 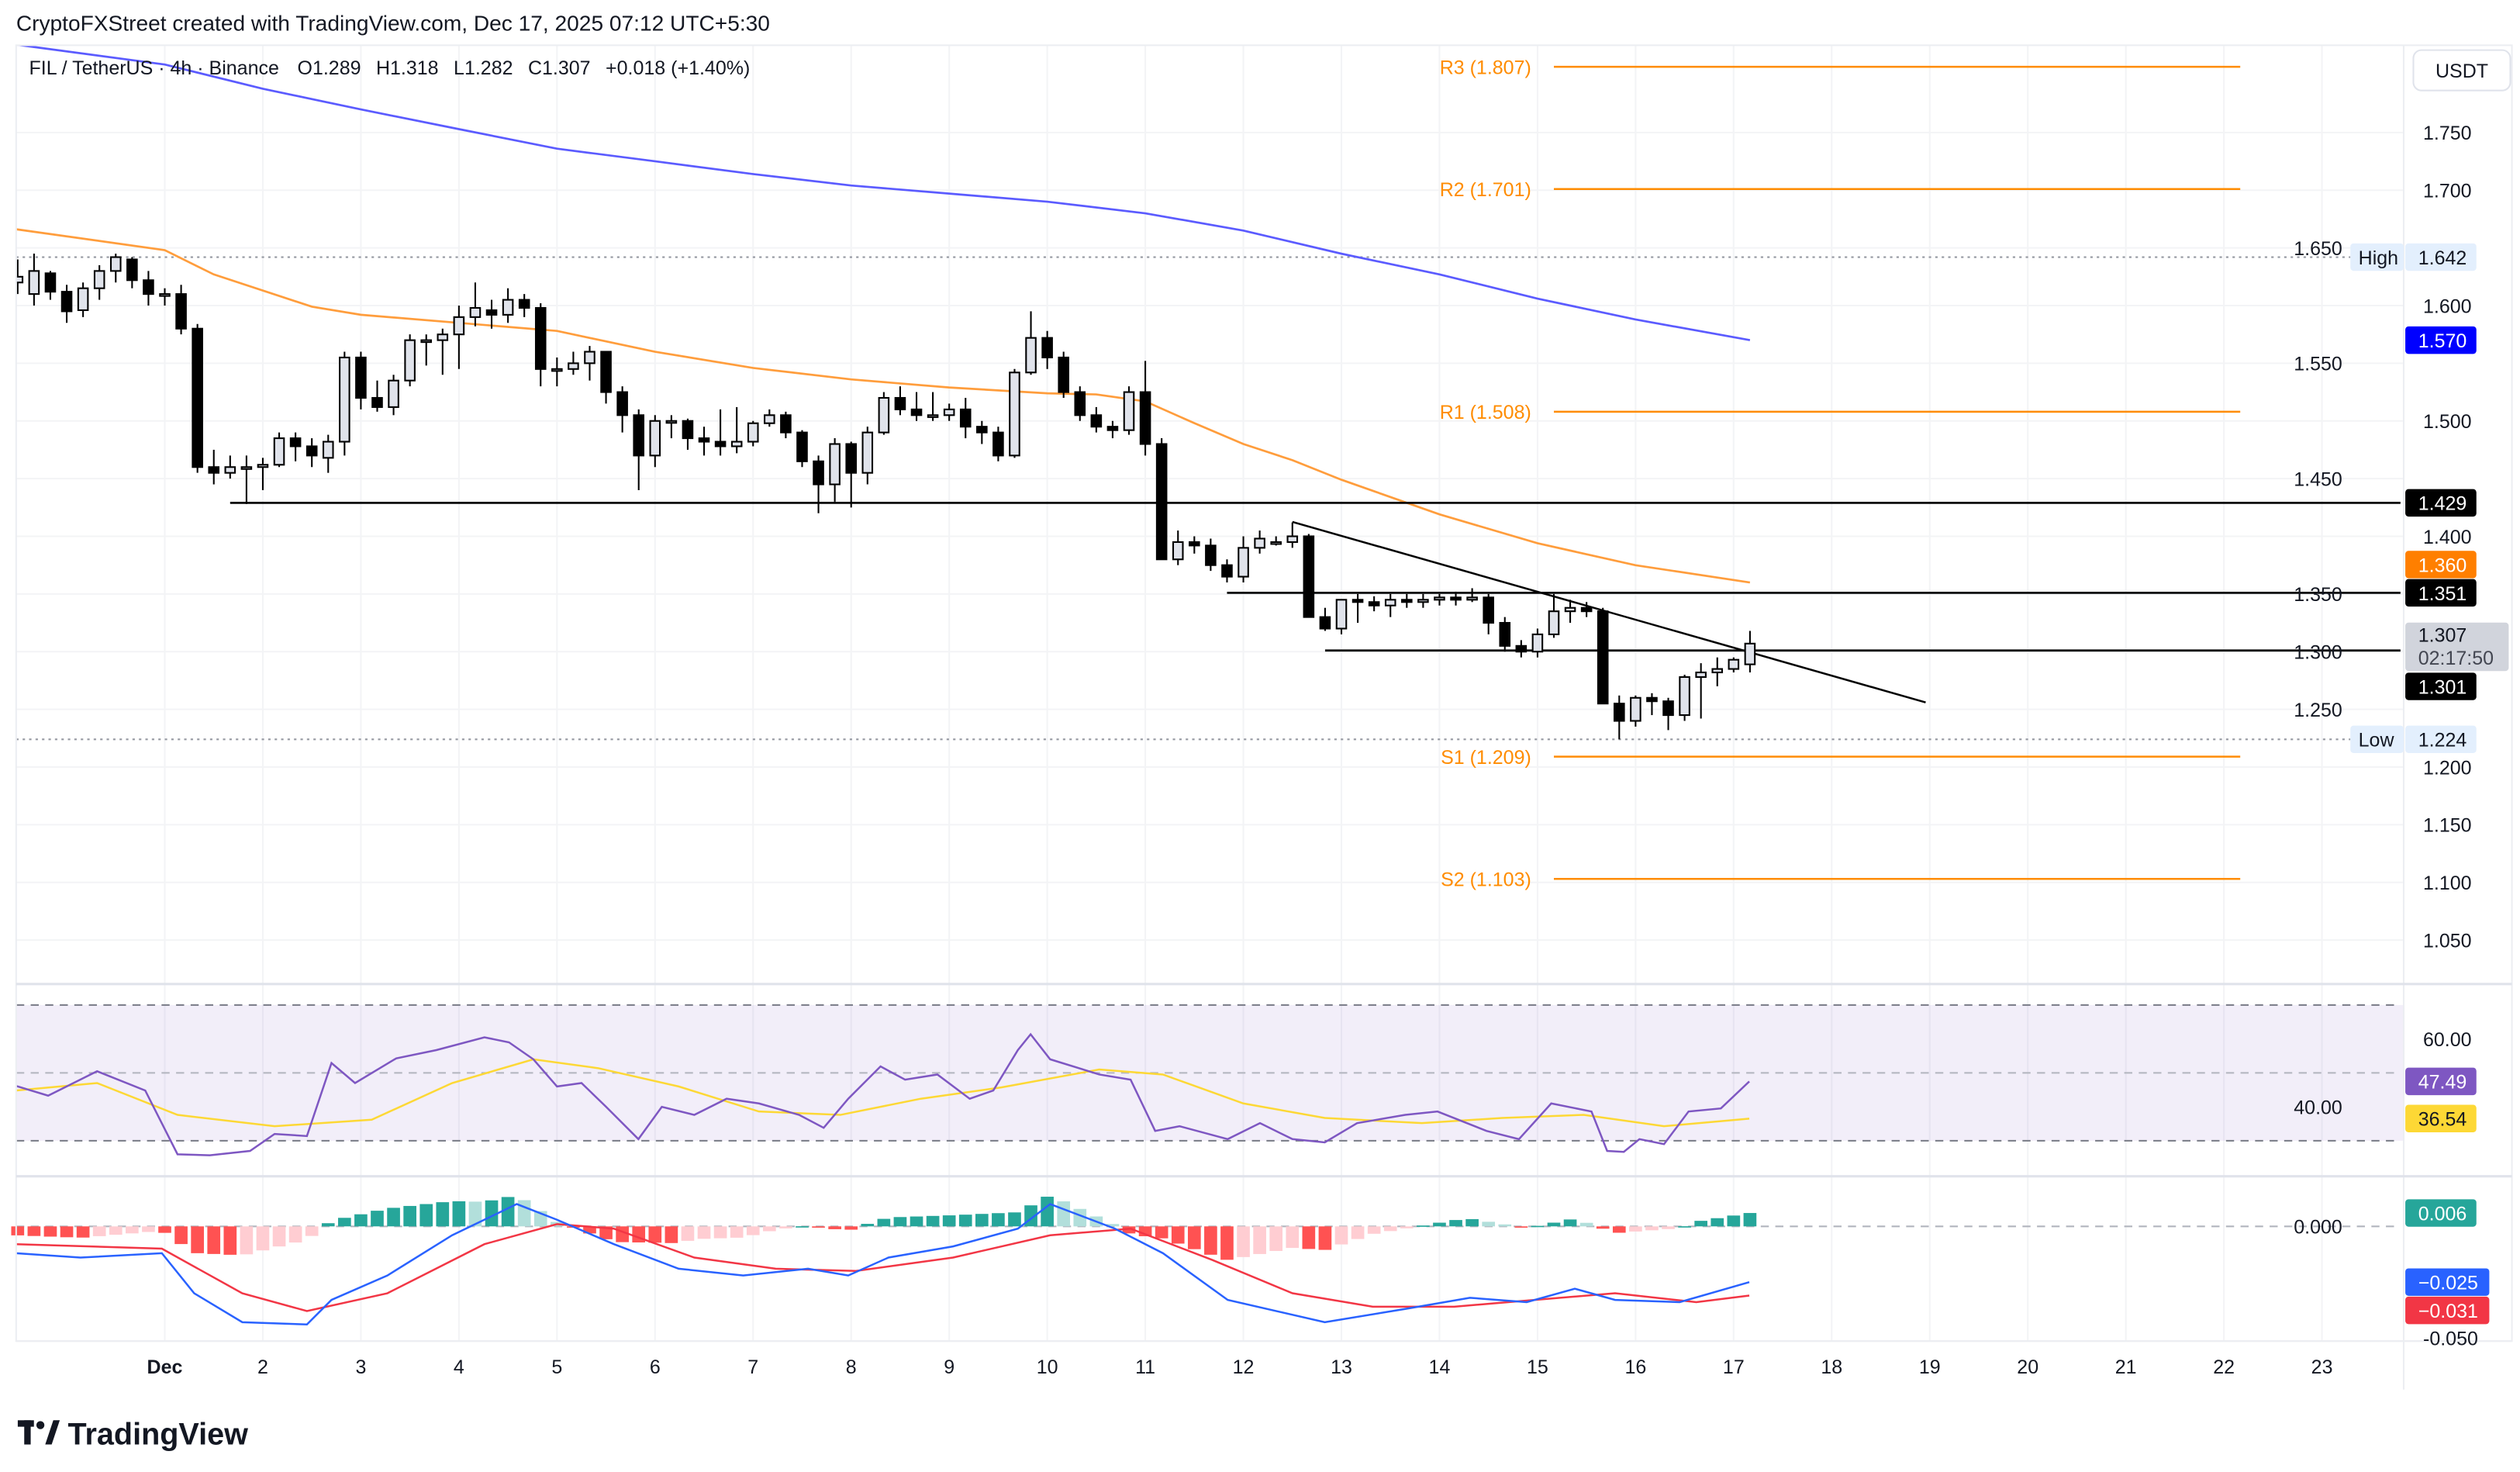 I want to click on macd-pane, so click(x=1206, y=1261).